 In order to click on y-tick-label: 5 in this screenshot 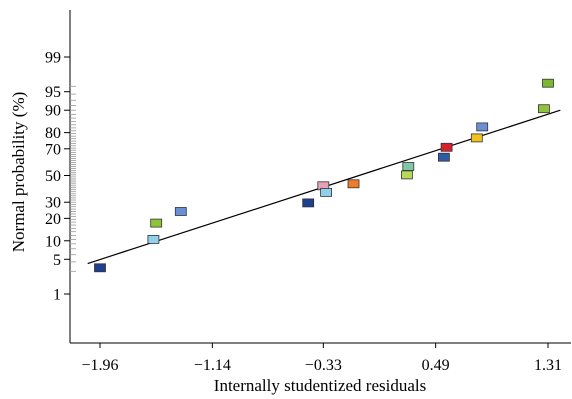, I will do `click(57, 260)`.